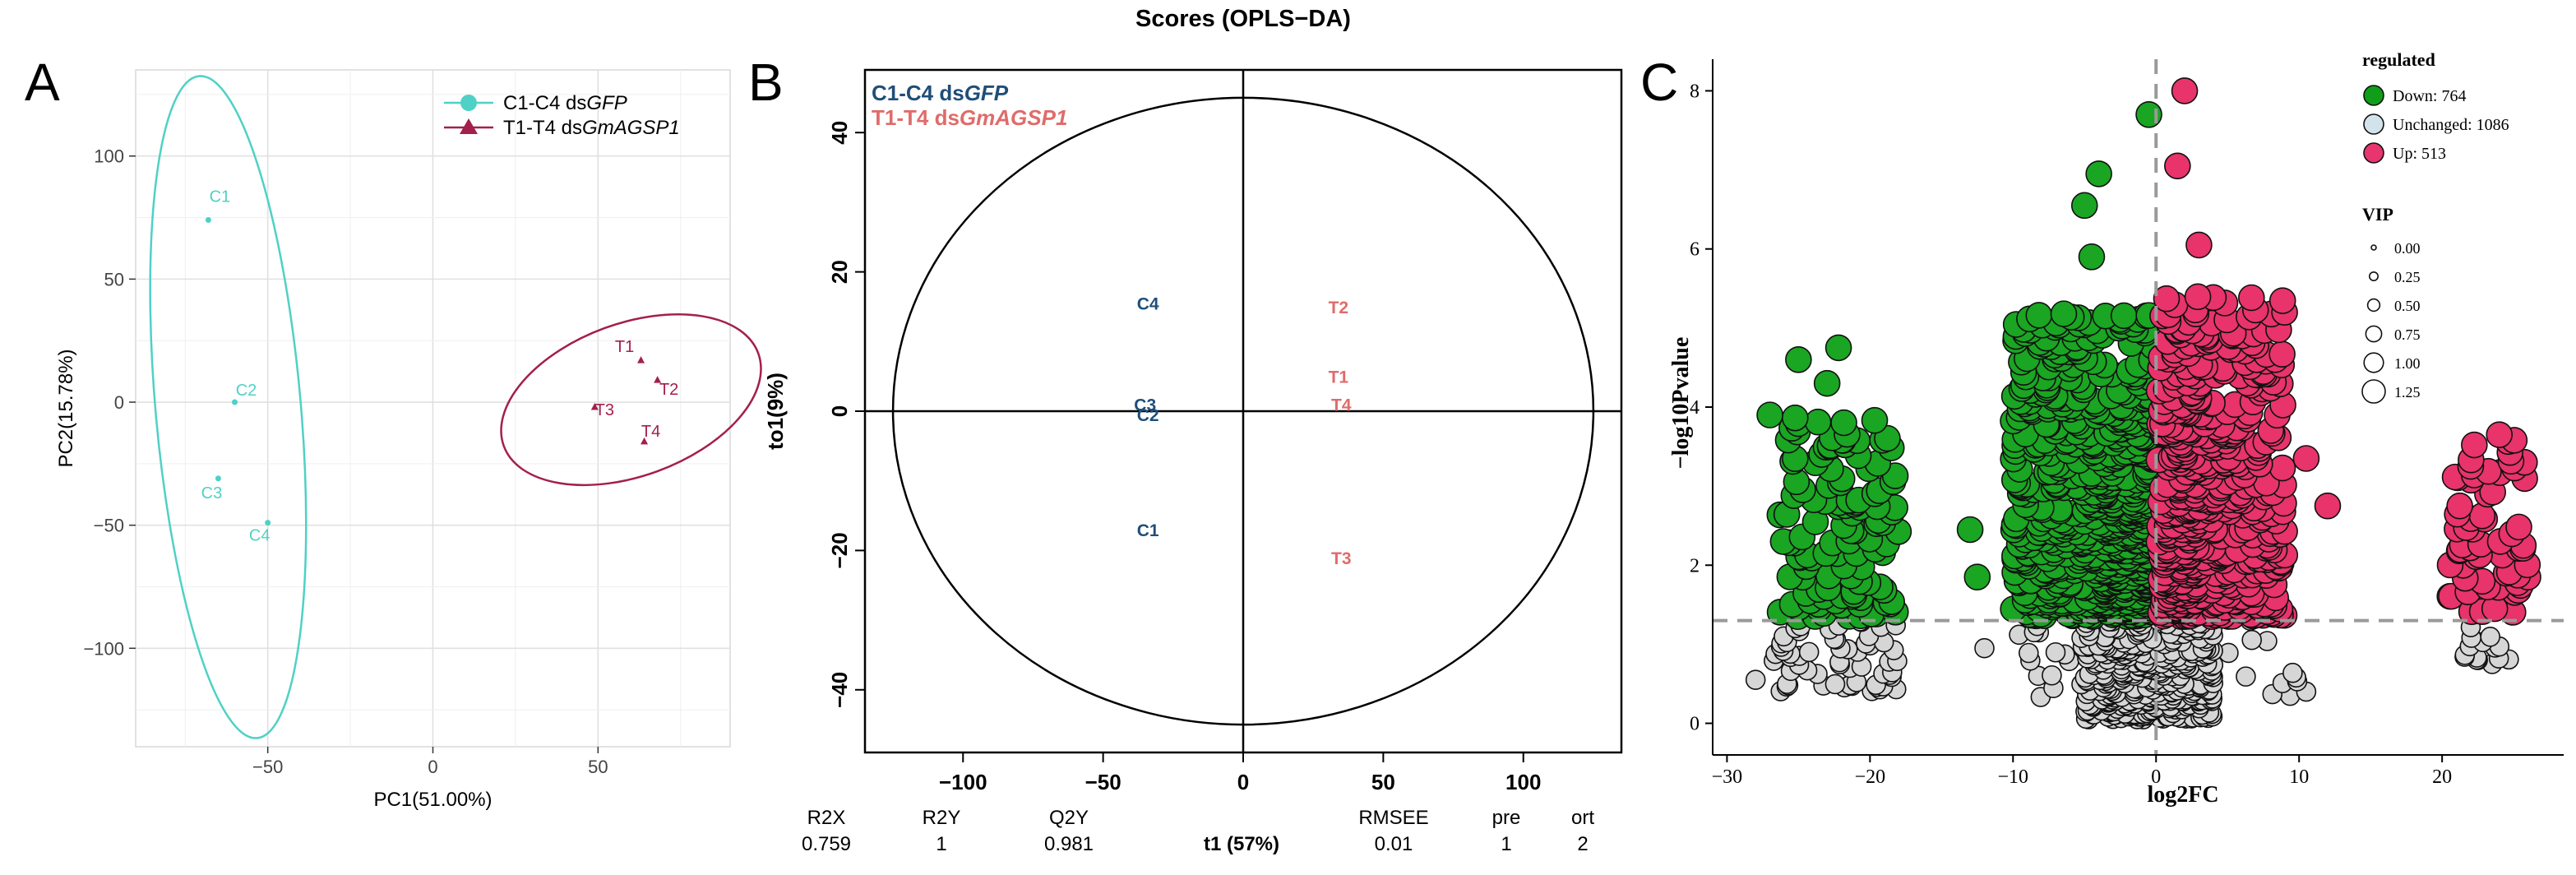 This screenshot has height=875, width=2576. I want to click on panel-c-x-tick-label: 0, so click(2156, 777).